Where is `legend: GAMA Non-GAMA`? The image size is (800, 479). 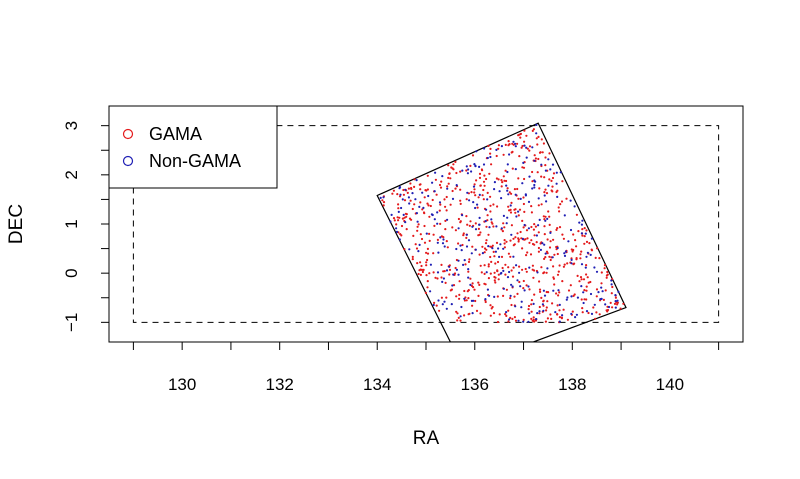
legend: GAMA Non-GAMA is located at coordinates (193, 147).